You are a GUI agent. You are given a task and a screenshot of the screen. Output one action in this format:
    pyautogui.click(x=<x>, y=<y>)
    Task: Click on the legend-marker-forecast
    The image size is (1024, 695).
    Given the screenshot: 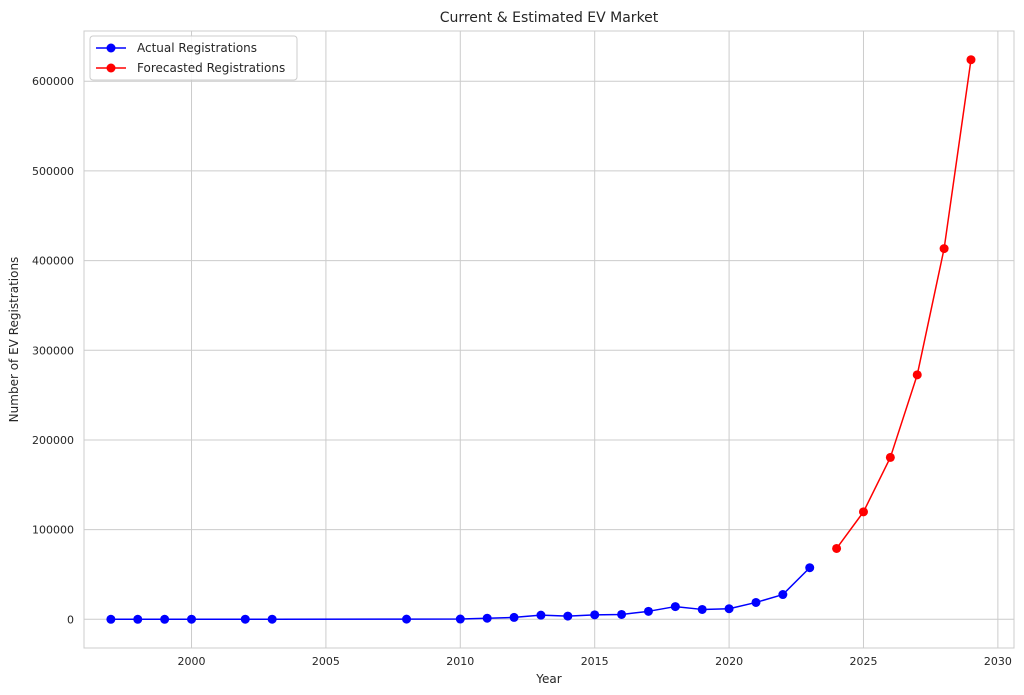 What is the action you would take?
    pyautogui.click(x=111, y=68)
    